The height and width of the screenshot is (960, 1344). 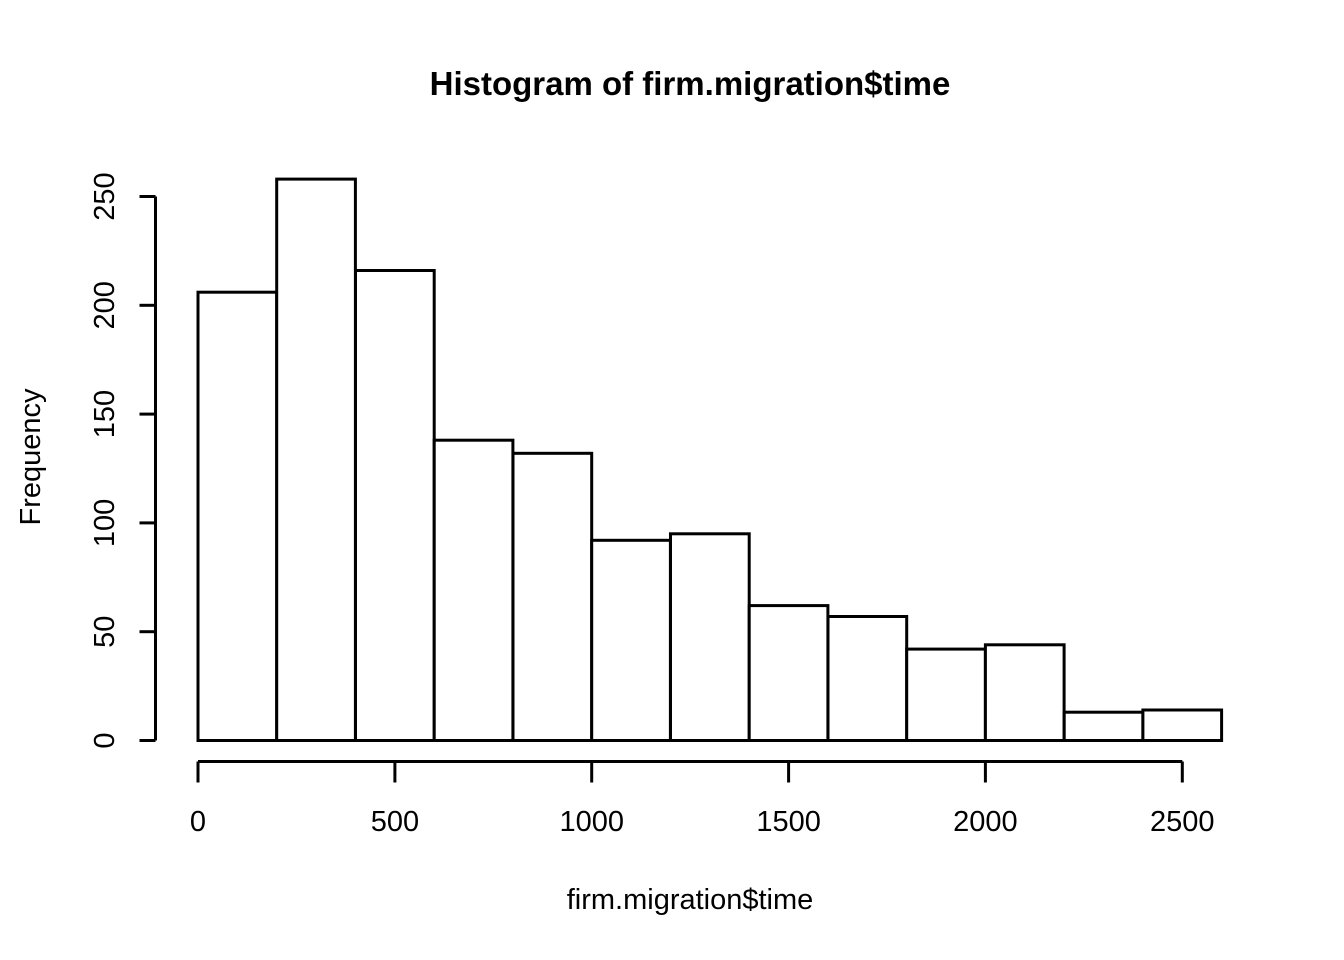 What do you see at coordinates (985, 822) in the screenshot?
I see `x-axis-tick-label: 2000` at bounding box center [985, 822].